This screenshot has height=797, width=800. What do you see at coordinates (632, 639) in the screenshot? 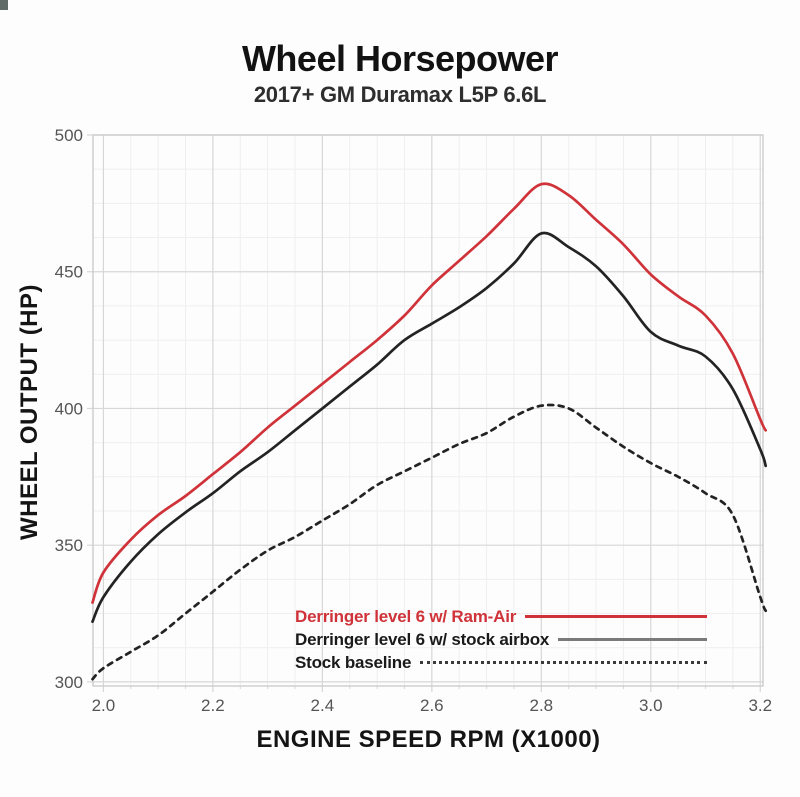
I see `legend-line-sample-gray-icon` at bounding box center [632, 639].